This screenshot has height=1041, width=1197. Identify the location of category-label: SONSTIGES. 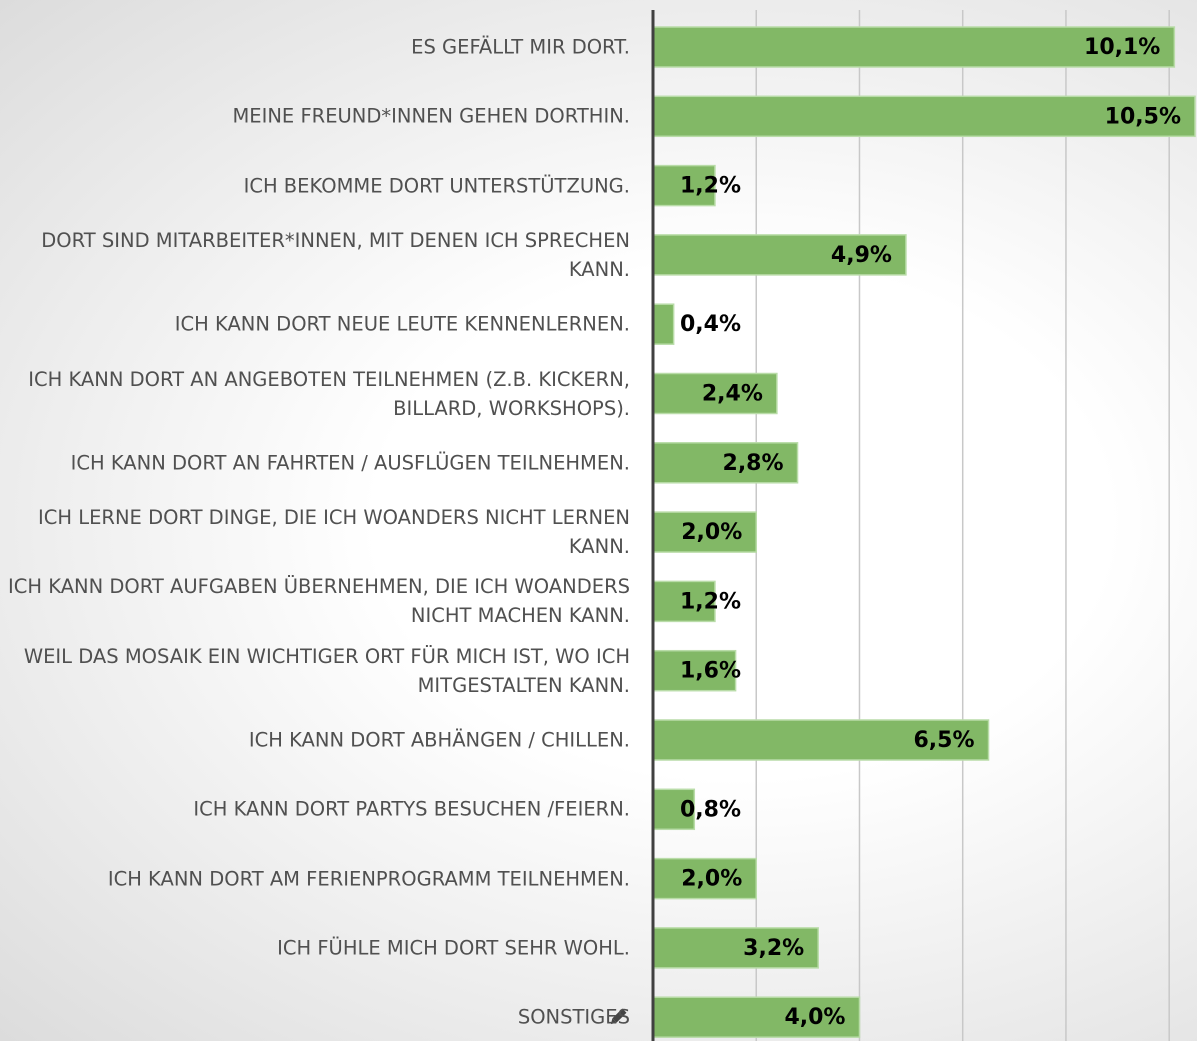
(573, 1017).